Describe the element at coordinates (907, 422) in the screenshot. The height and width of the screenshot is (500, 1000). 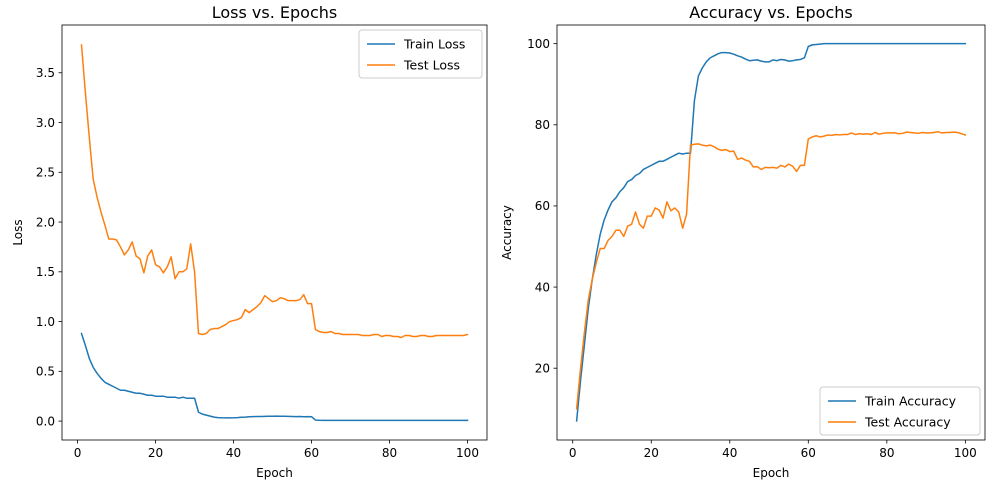
I see `legend-entry-label: Test Accuracy` at that location.